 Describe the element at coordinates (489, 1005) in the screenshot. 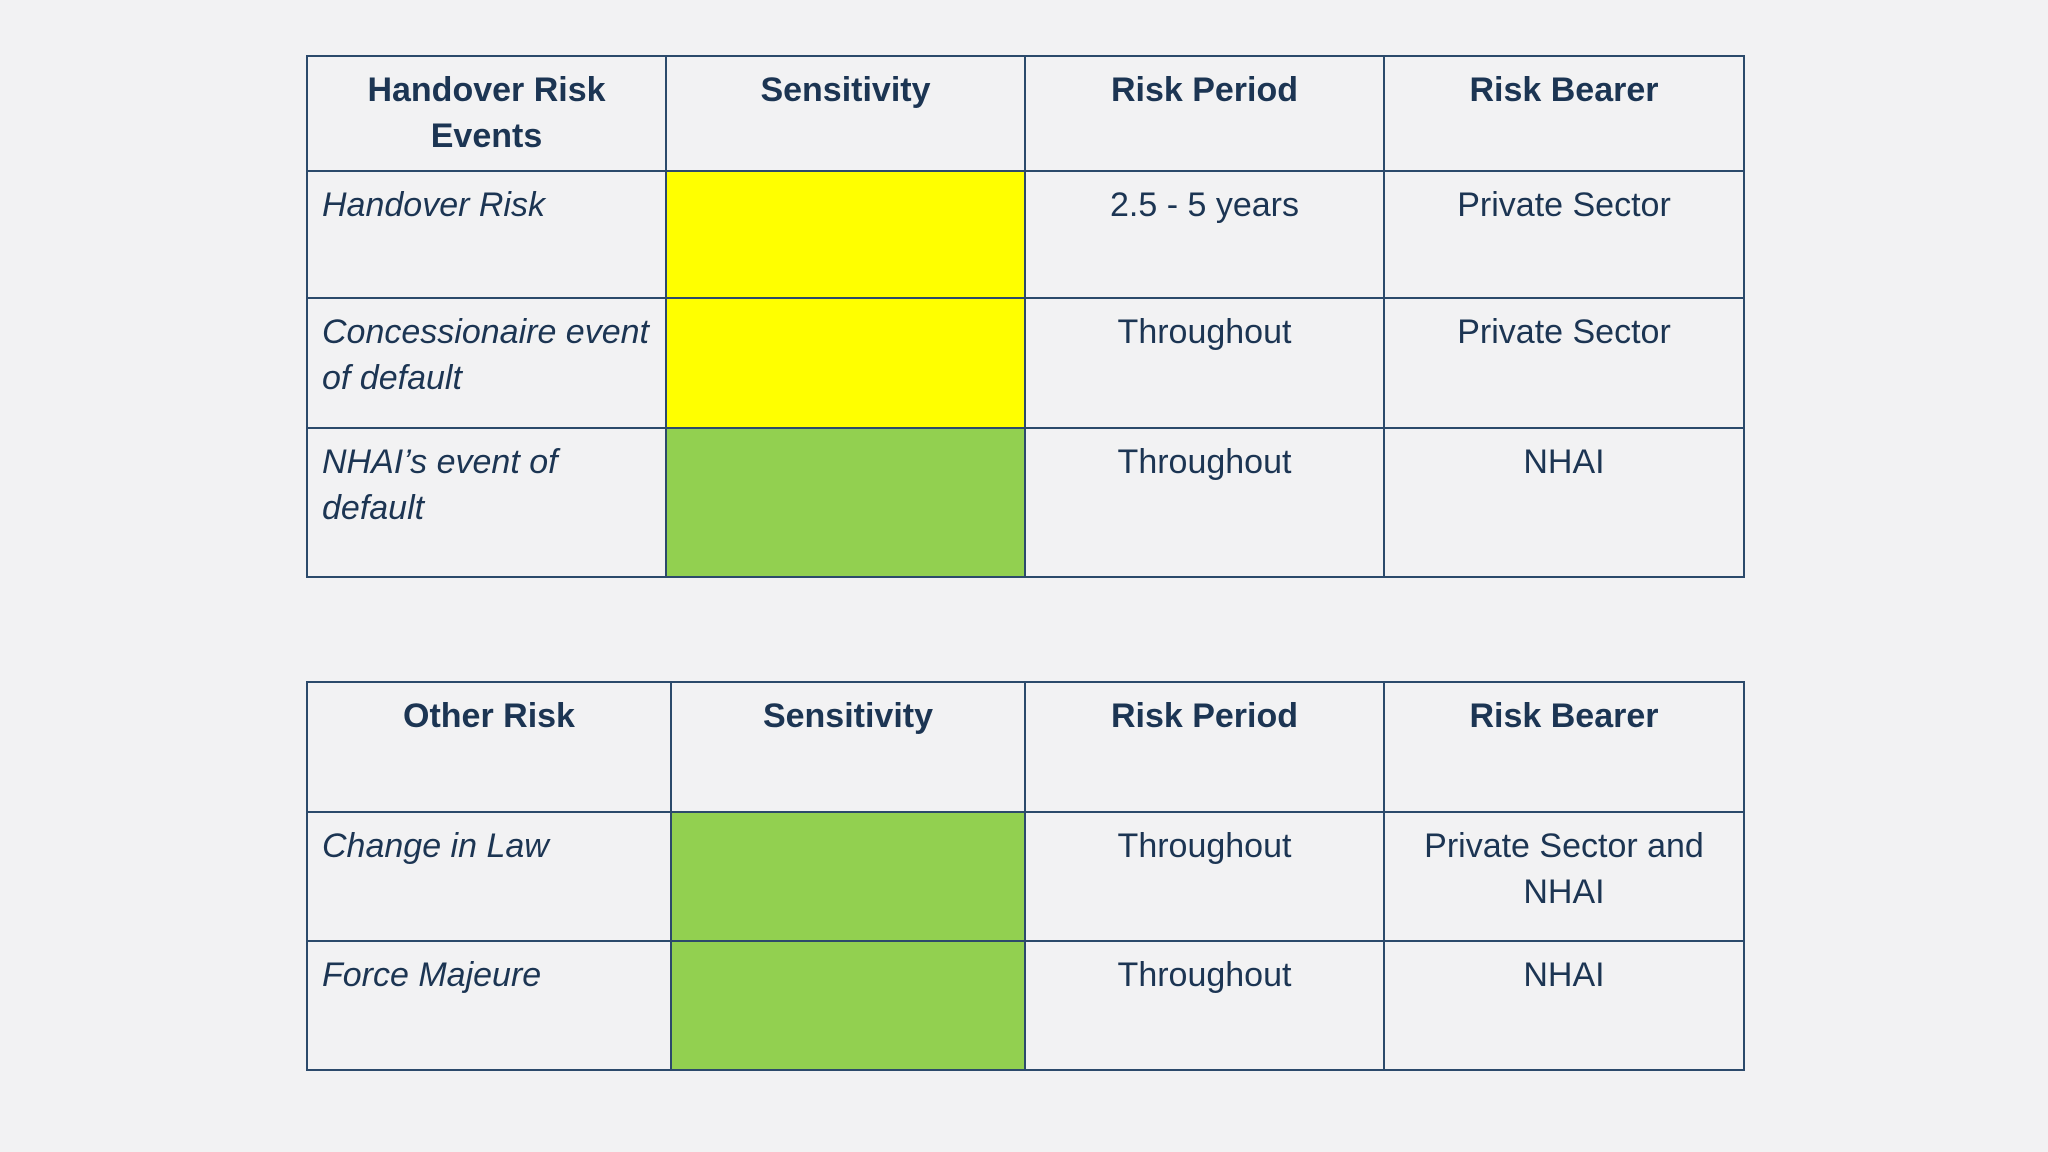

I see `risk-event-cell: Force Majeure` at that location.